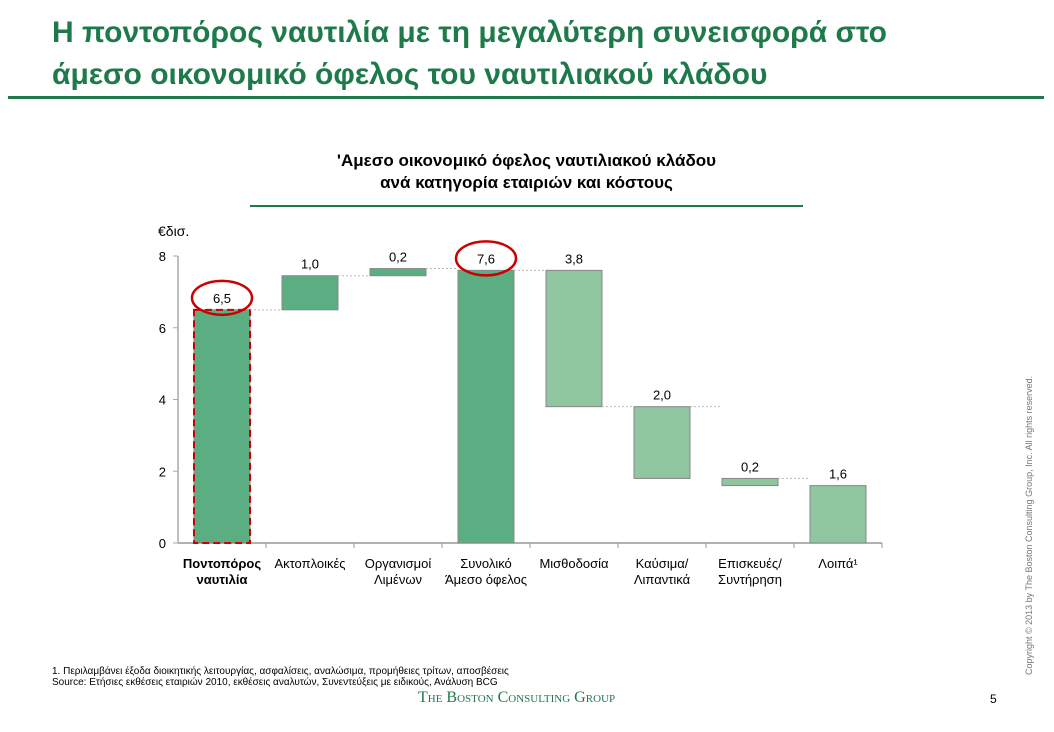 Image resolution: width=1054 pixels, height=732 pixels. Describe the element at coordinates (398, 563) in the screenshot. I see `category-label: Οργανισμοί` at that location.